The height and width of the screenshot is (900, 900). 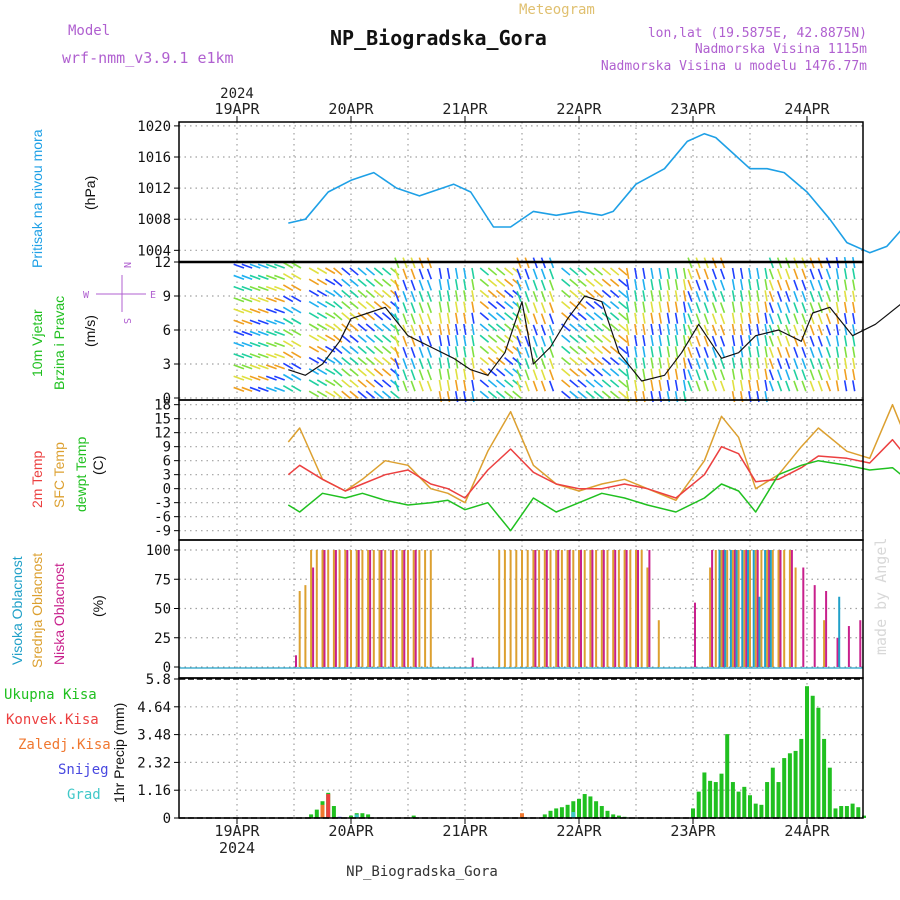 What do you see at coordinates (734, 66) in the screenshot?
I see `model-altitude: Nadmorska Visina u modelu 1476.77m` at bounding box center [734, 66].